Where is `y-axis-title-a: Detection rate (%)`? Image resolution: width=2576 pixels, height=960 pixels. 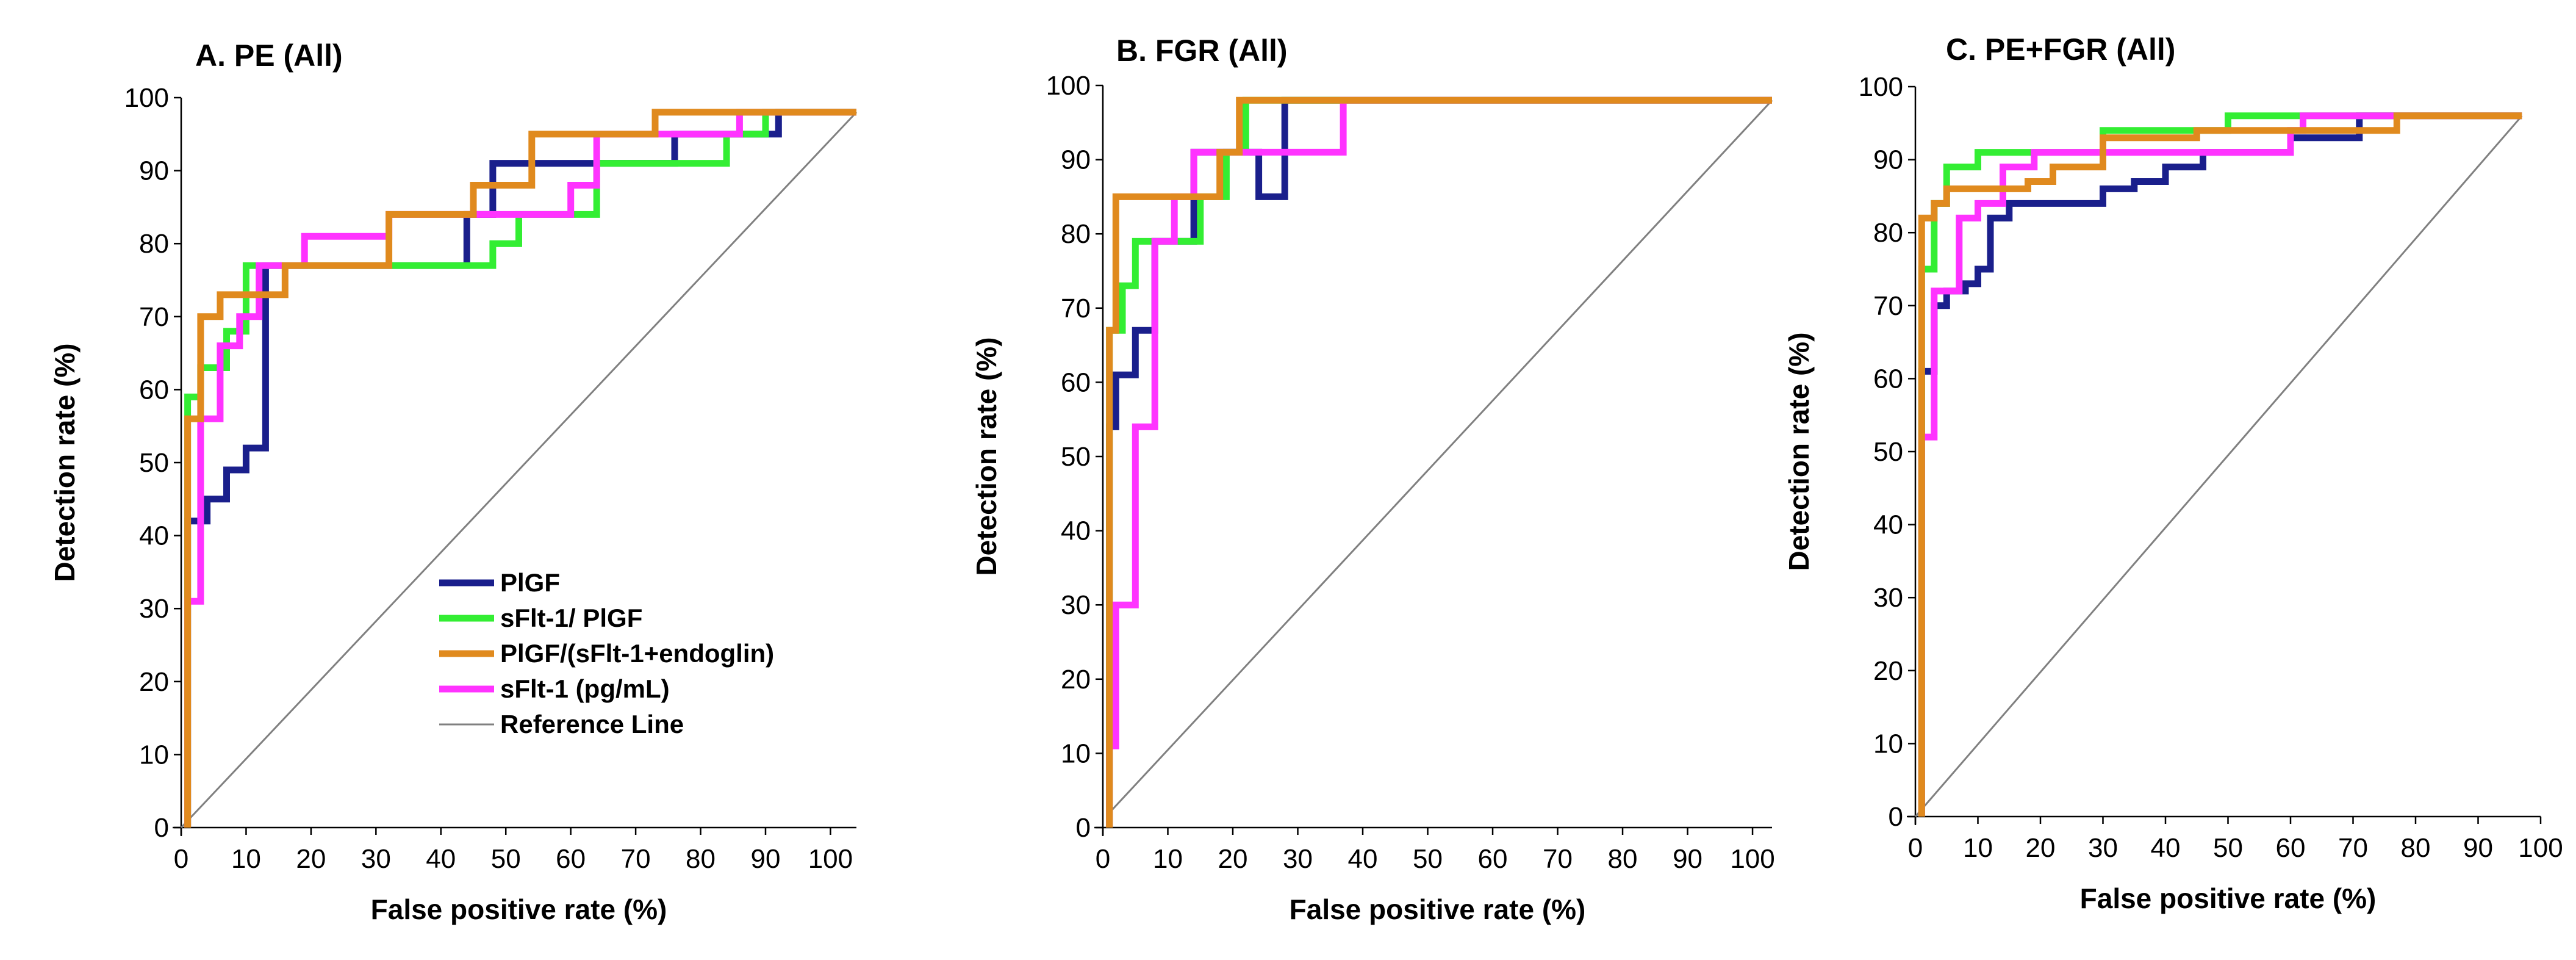 y-axis-title-a: Detection rate (%) is located at coordinates (65, 462).